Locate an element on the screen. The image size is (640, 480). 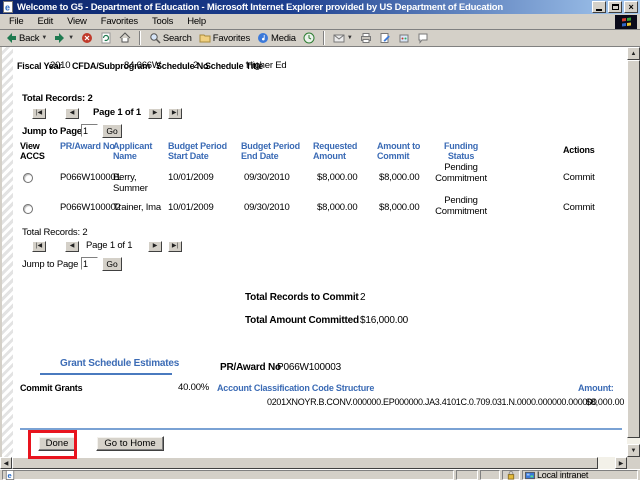
home-button is located at coordinates (125, 38).